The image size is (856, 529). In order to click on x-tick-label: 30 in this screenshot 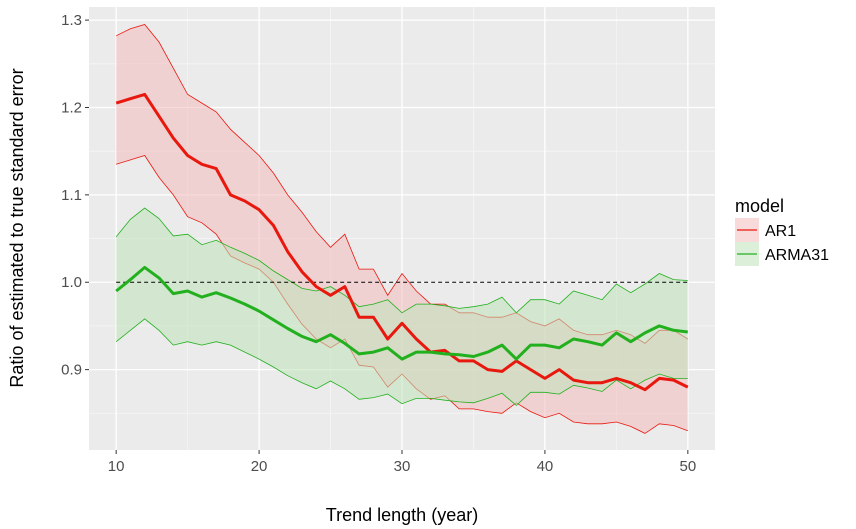, I will do `click(402, 466)`.